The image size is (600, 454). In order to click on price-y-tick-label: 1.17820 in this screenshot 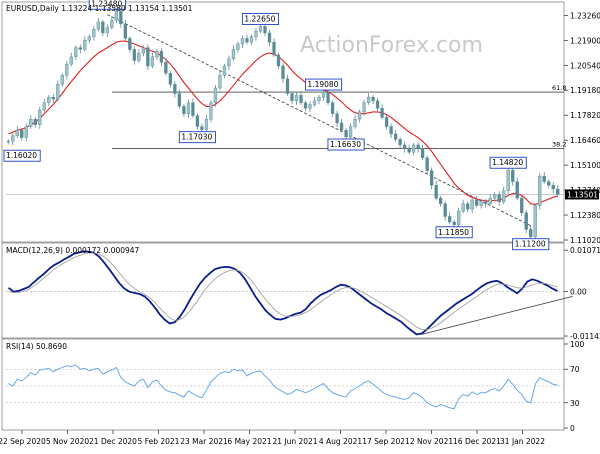, I will do `click(585, 115)`.